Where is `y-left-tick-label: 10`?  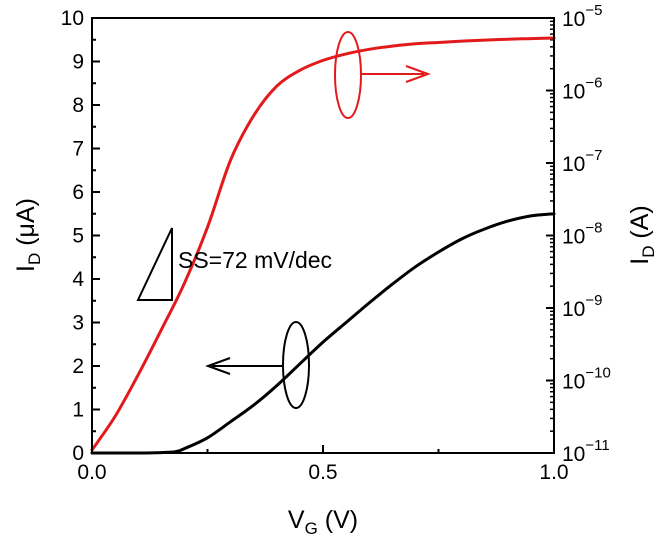 y-left-tick-label: 10 is located at coordinates (72, 18).